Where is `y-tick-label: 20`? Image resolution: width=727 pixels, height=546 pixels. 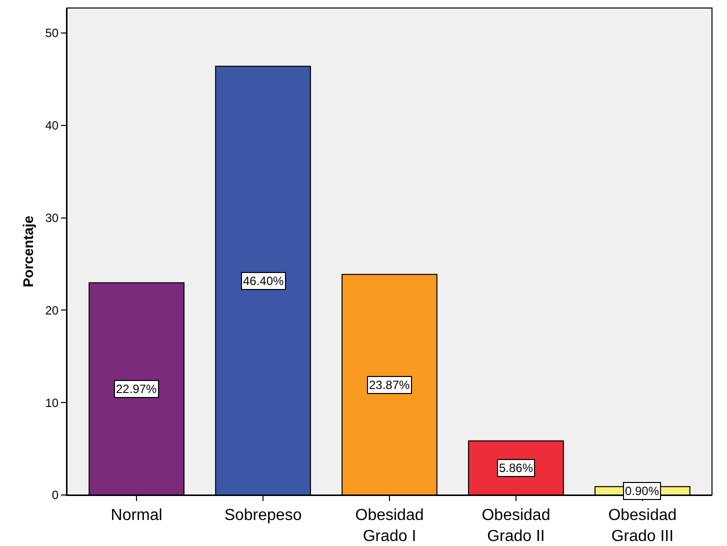 y-tick-label: 20 is located at coordinates (52, 310).